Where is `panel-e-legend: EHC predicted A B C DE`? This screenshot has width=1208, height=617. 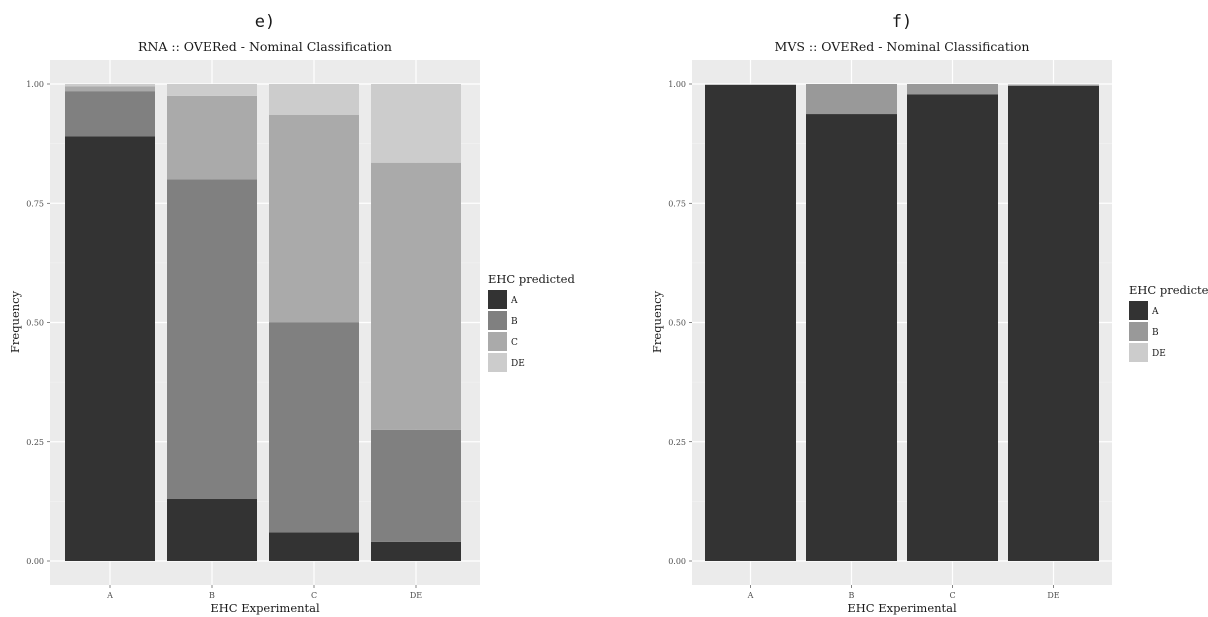 panel-e-legend: EHC predicted A B C DE is located at coordinates (531, 322).